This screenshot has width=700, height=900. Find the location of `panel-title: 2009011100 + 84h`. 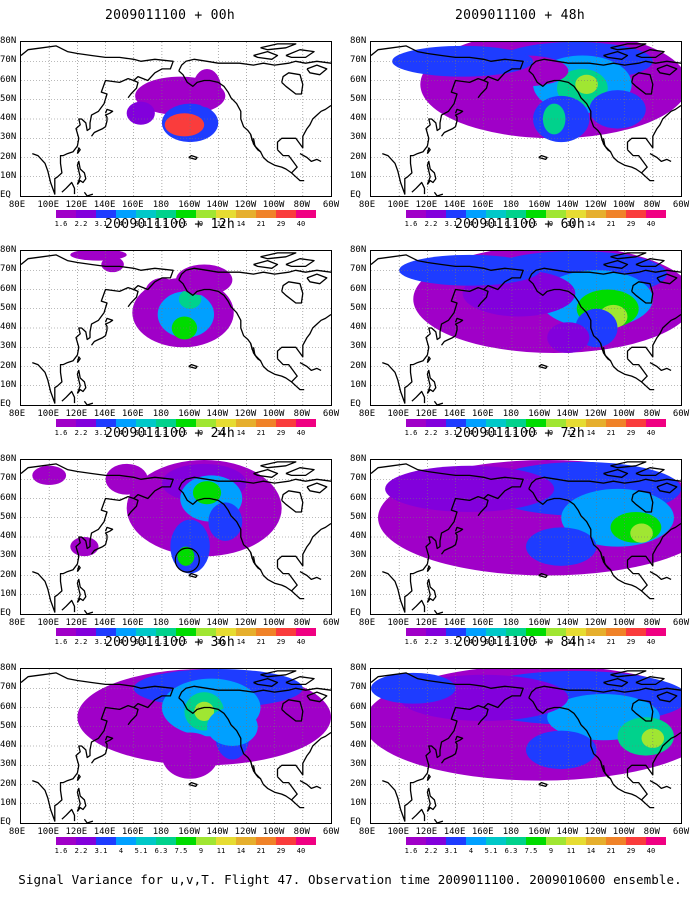

panel-title: 2009011100 + 84h is located at coordinates (520, 642).